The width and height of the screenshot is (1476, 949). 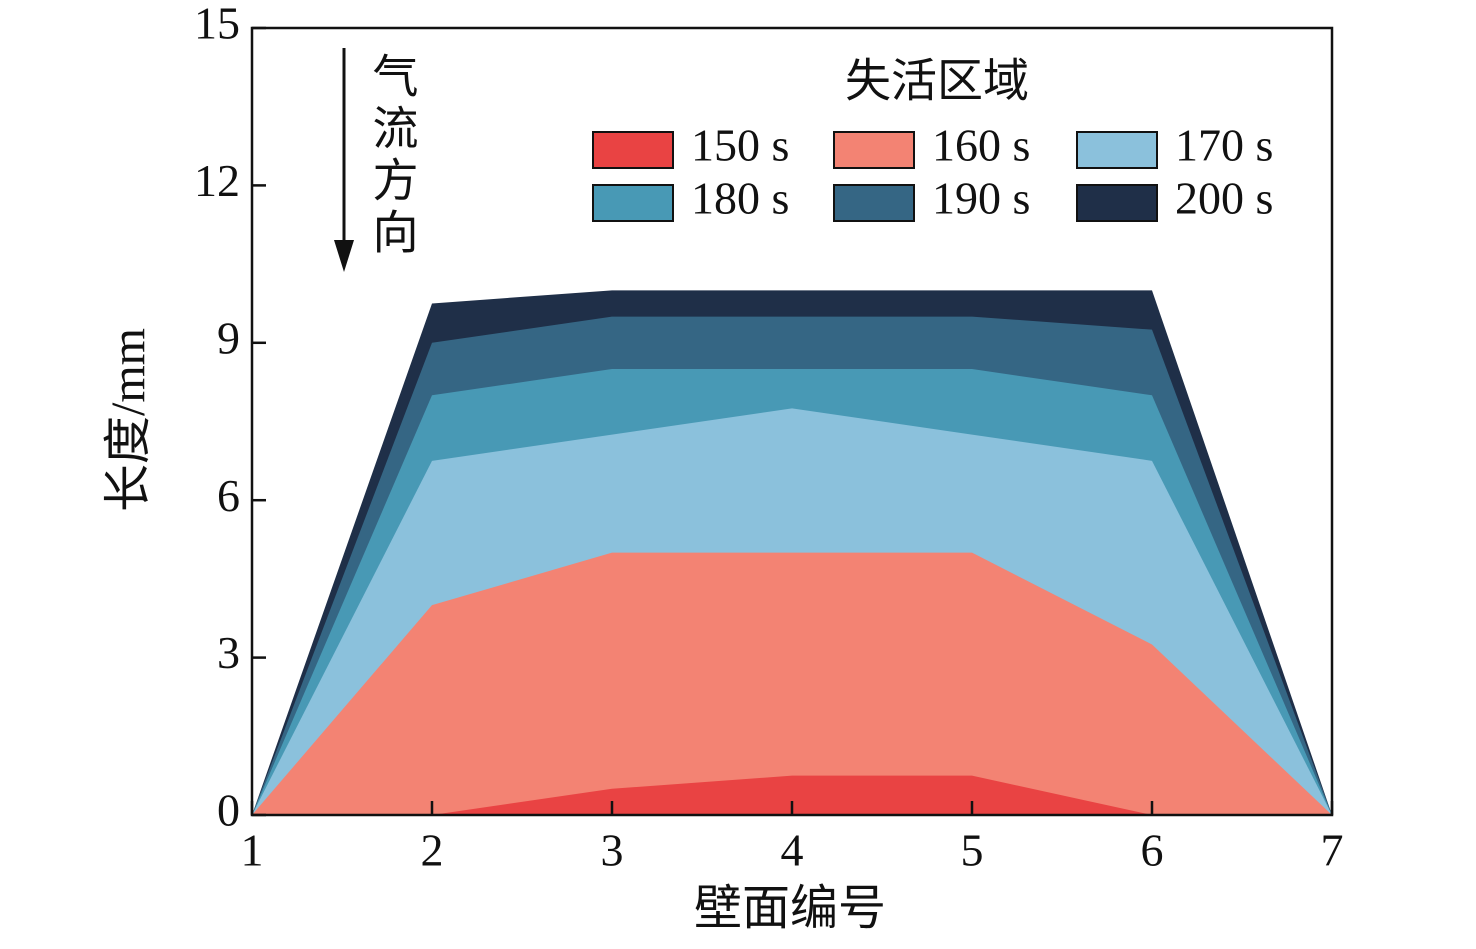 I want to click on flow-annotation: 气流方向, so click(x=392, y=156).